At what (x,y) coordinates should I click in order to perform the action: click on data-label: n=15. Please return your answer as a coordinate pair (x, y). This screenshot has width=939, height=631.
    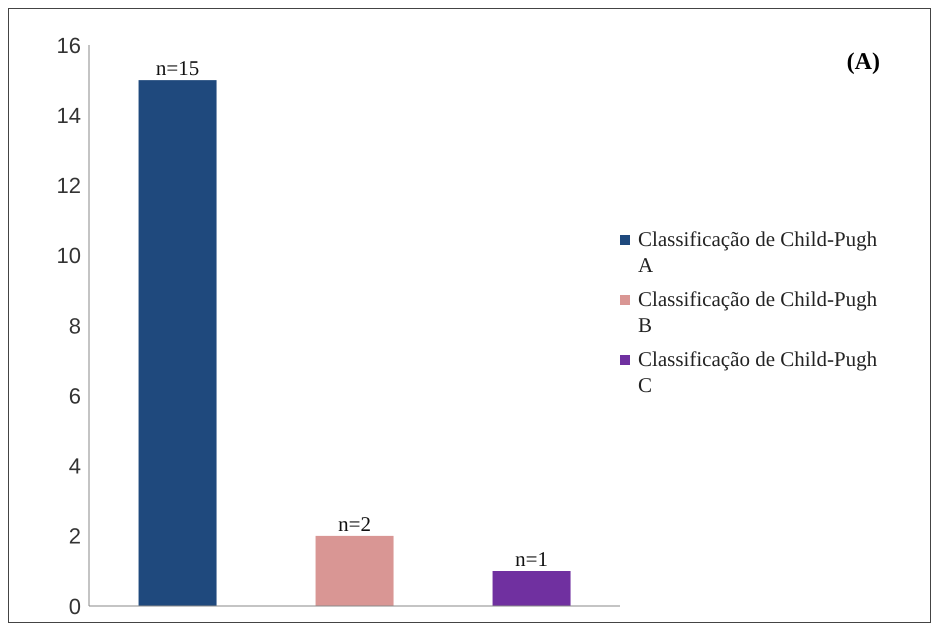
    Looking at the image, I should click on (178, 68).